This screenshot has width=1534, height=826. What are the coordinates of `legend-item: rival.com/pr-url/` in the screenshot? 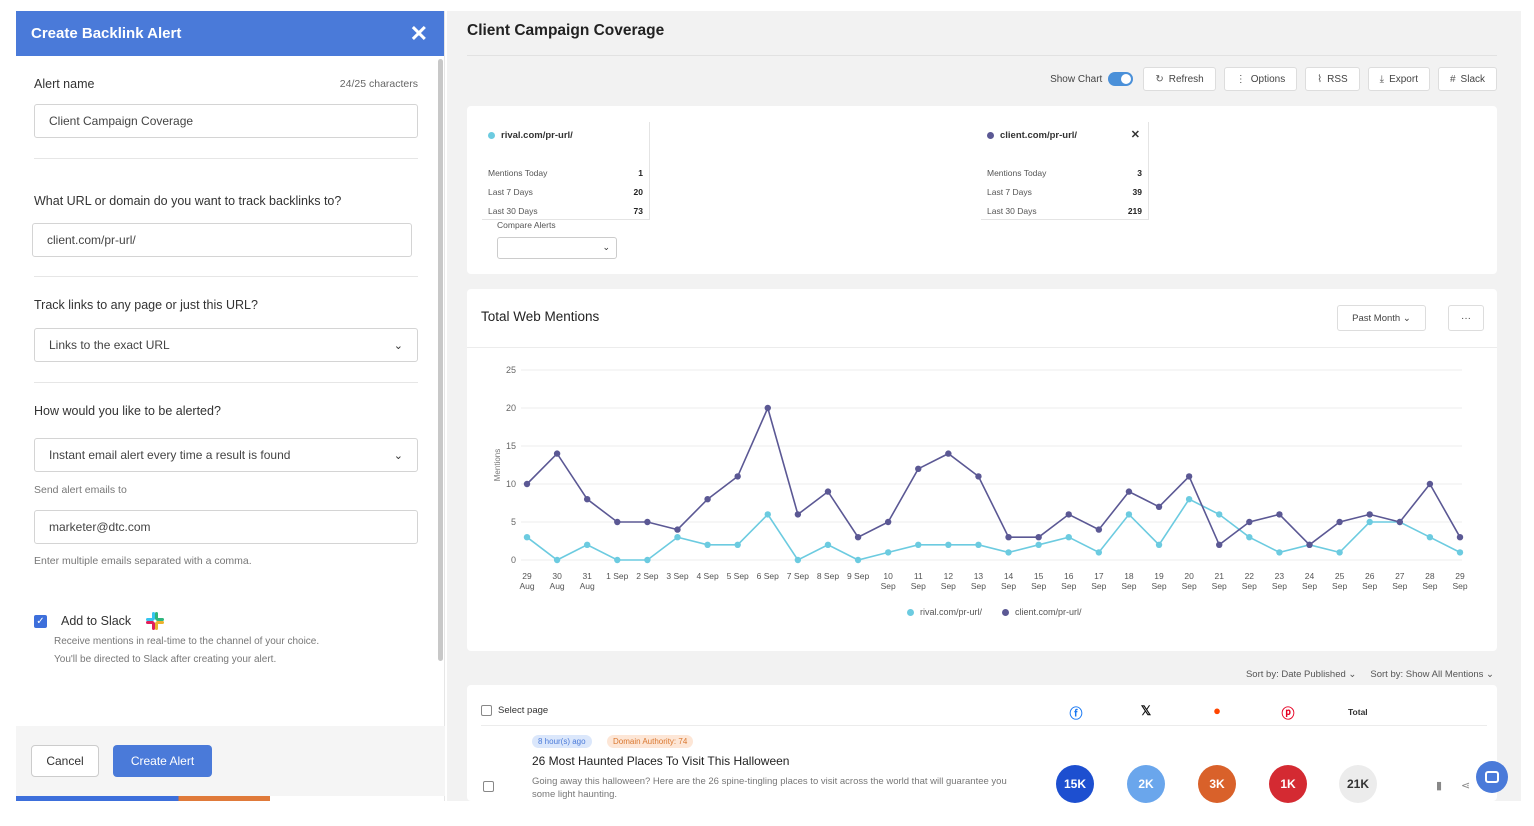 It's located at (944, 612).